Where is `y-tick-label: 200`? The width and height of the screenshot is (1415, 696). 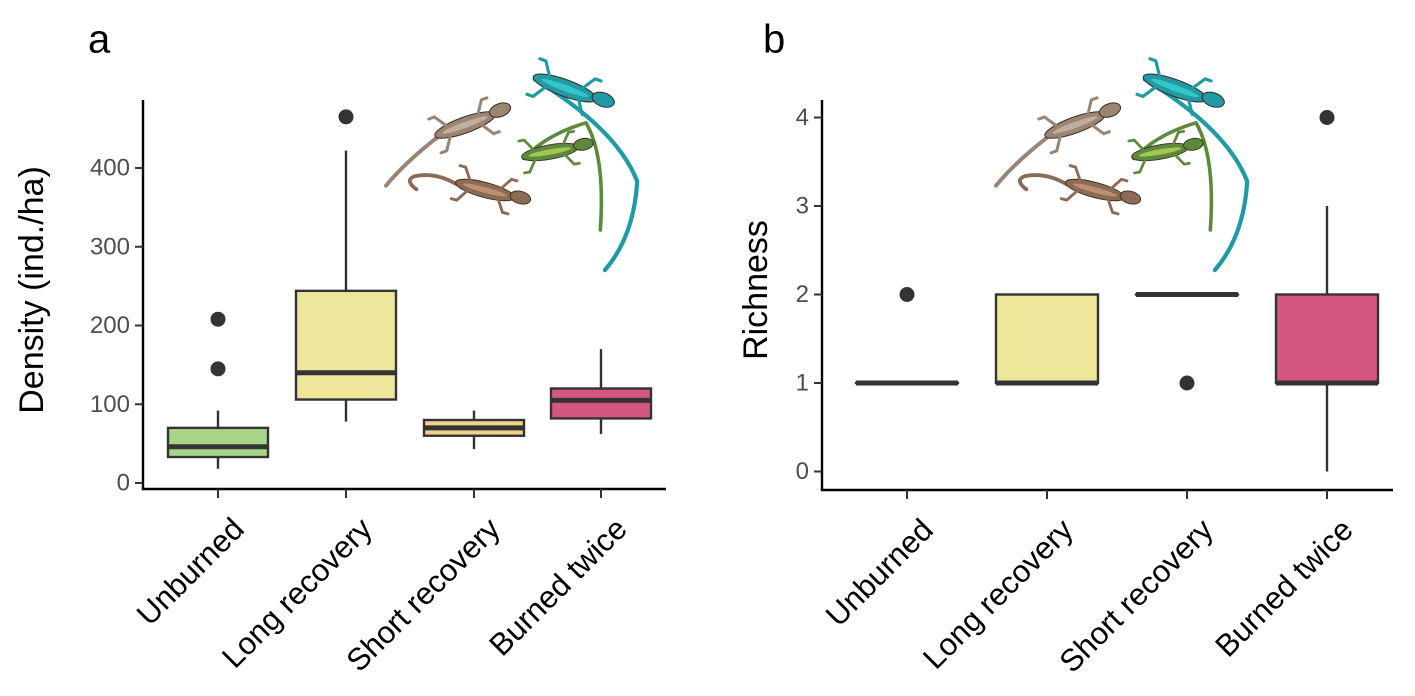 y-tick-label: 200 is located at coordinates (110, 325).